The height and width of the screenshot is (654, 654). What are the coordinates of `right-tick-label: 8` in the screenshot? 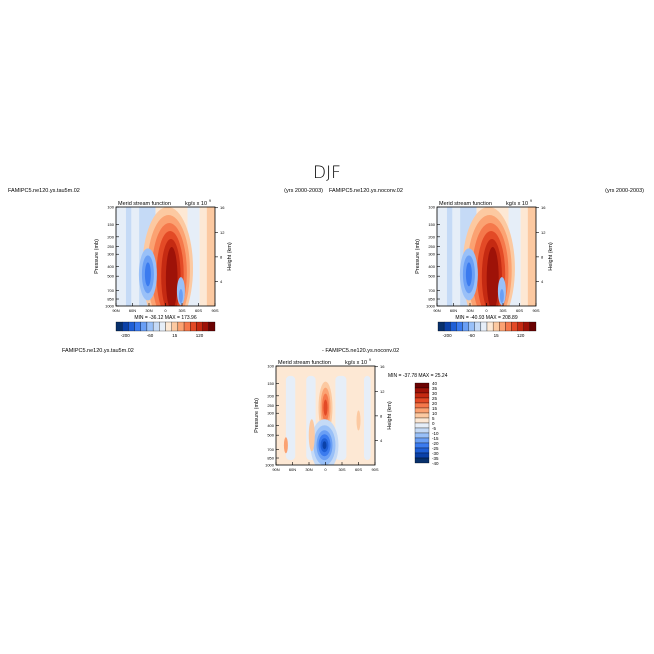 It's located at (381, 415).